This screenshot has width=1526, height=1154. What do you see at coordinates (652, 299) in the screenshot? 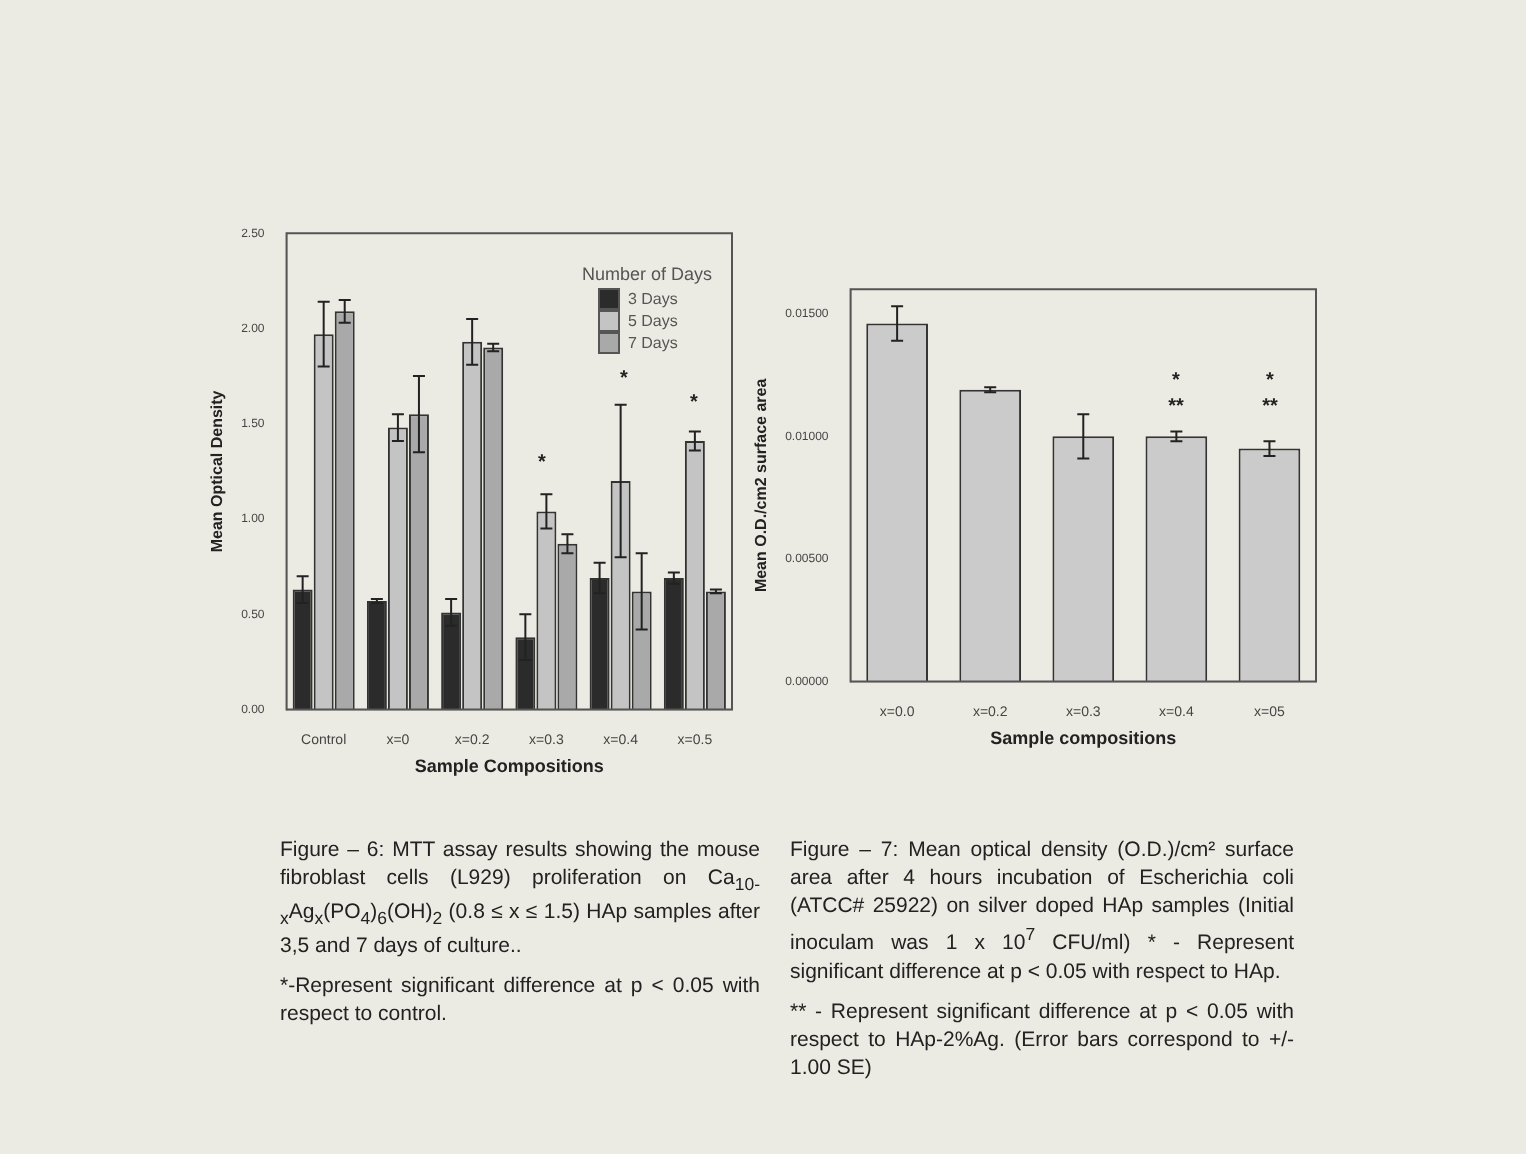
I see `legend-label: 3 Days` at bounding box center [652, 299].